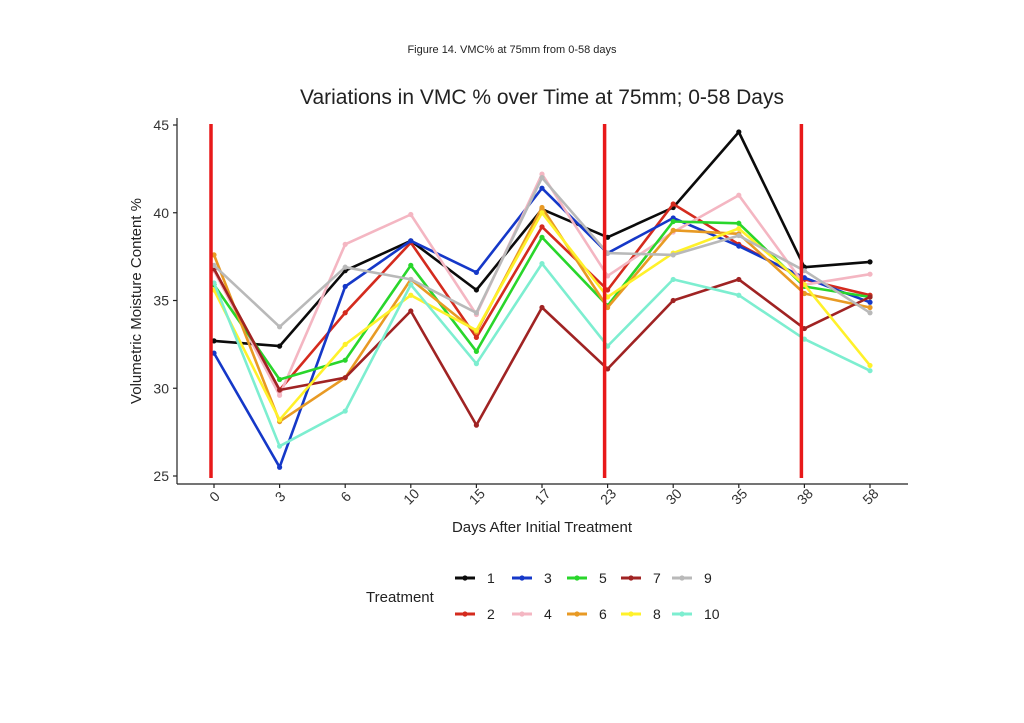 The image size is (1024, 723). Describe the element at coordinates (870, 496) in the screenshot. I see `x-tick-label: 58` at that location.